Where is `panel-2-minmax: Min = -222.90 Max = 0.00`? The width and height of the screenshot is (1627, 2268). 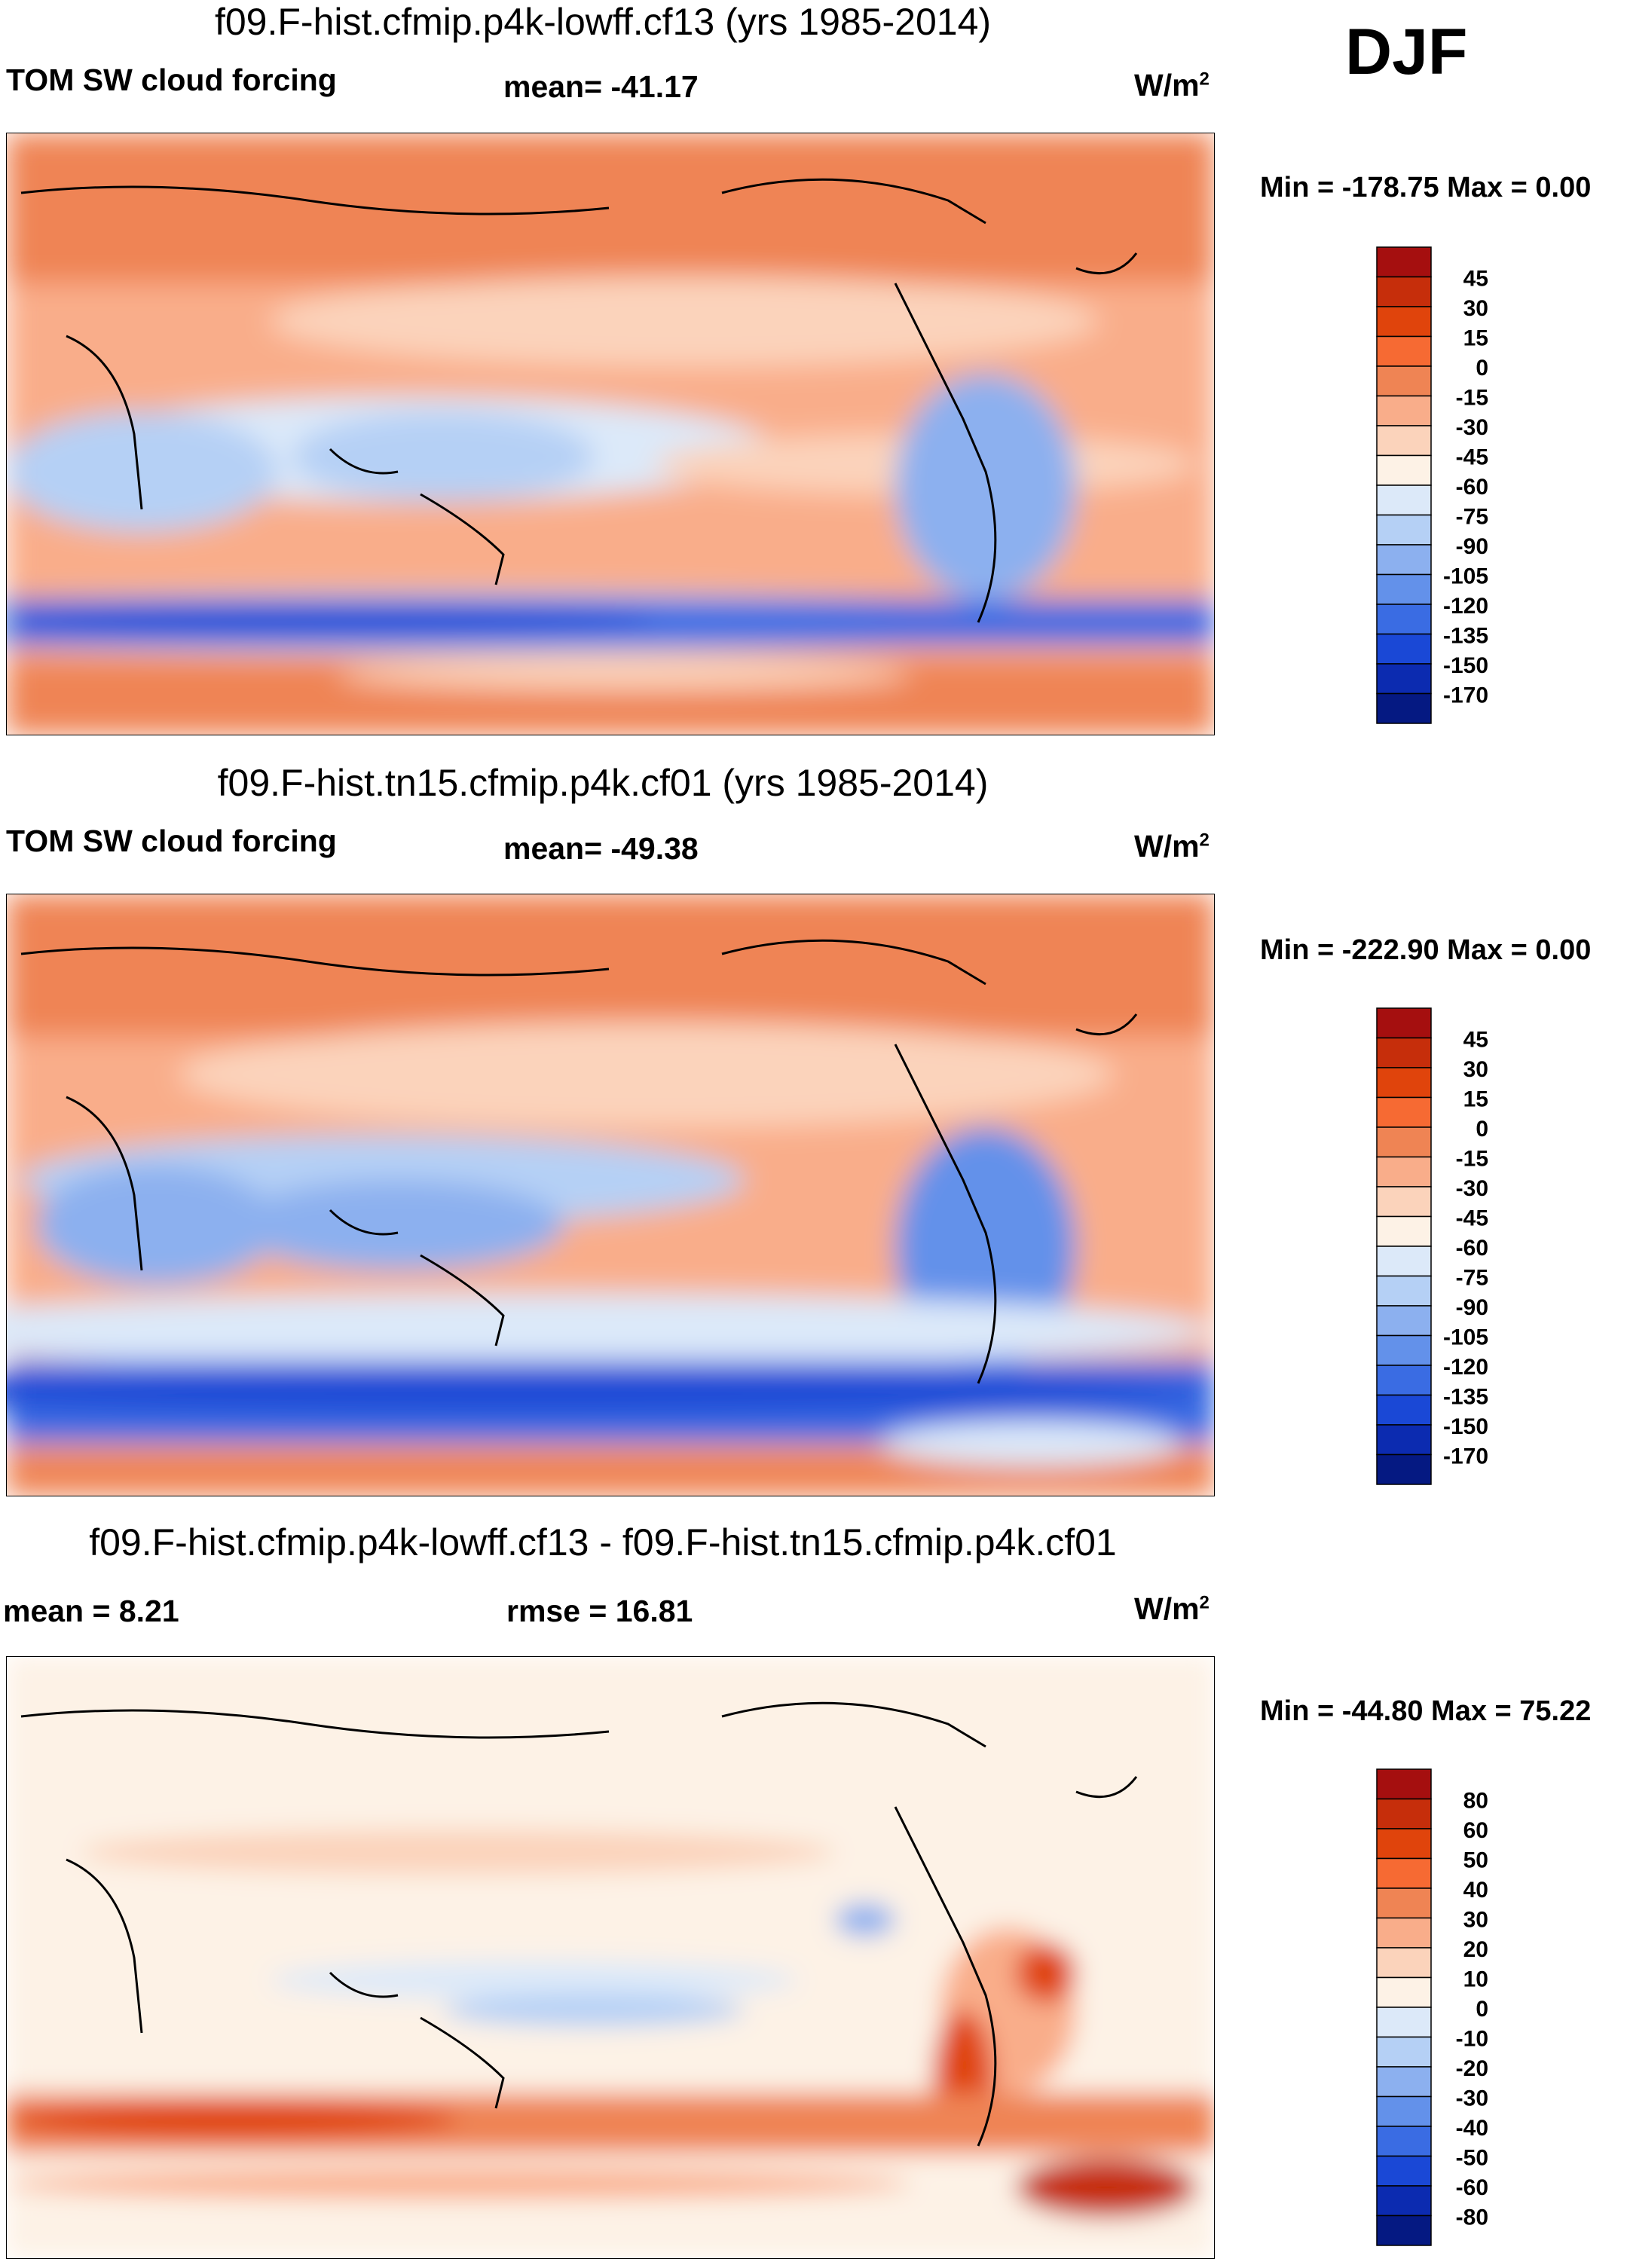 panel-2-minmax: Min = -222.90 Max = 0.00 is located at coordinates (1426, 950).